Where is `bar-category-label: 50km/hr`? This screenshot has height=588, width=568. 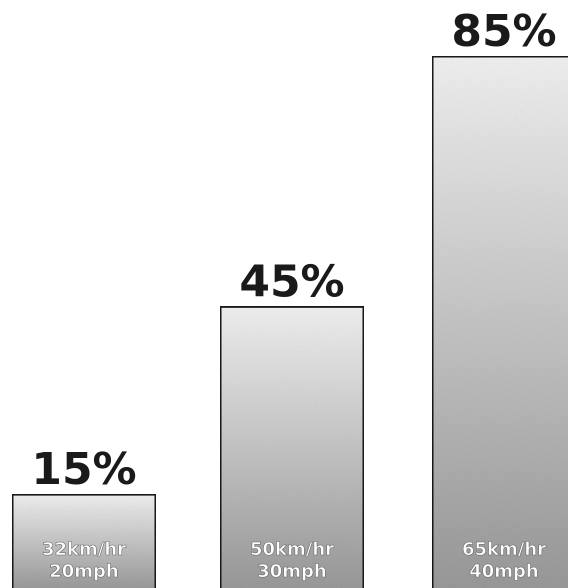 bar-category-label: 50km/hr is located at coordinates (292, 549).